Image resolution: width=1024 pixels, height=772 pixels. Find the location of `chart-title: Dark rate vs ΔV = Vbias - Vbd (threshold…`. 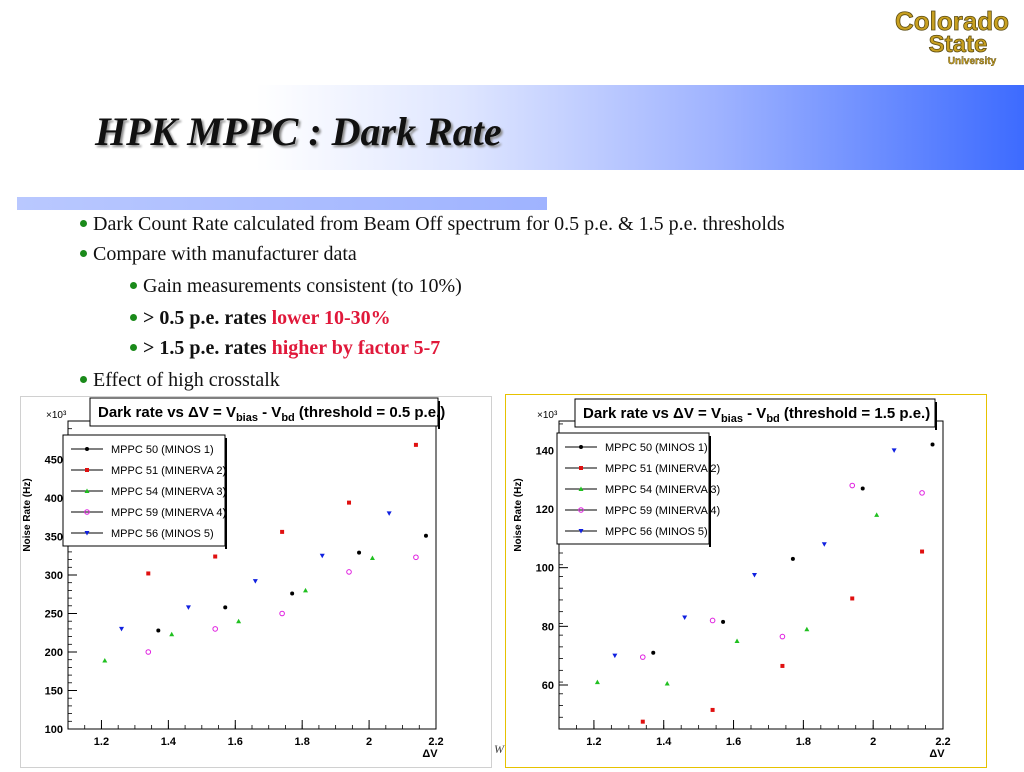

chart-title: Dark rate vs ΔV = Vbias - Vbd (threshold… is located at coordinates (267, 413).